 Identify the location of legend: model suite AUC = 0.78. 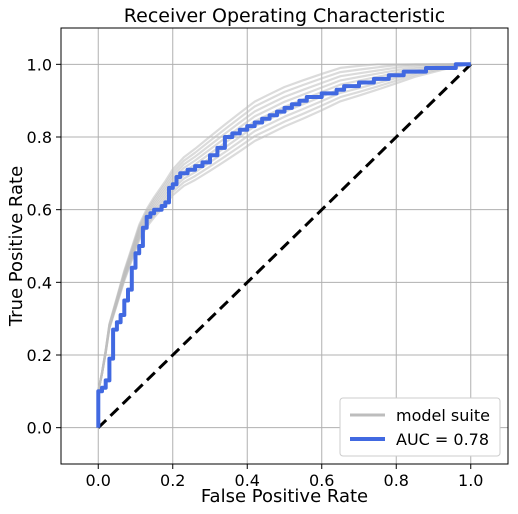
(420, 427).